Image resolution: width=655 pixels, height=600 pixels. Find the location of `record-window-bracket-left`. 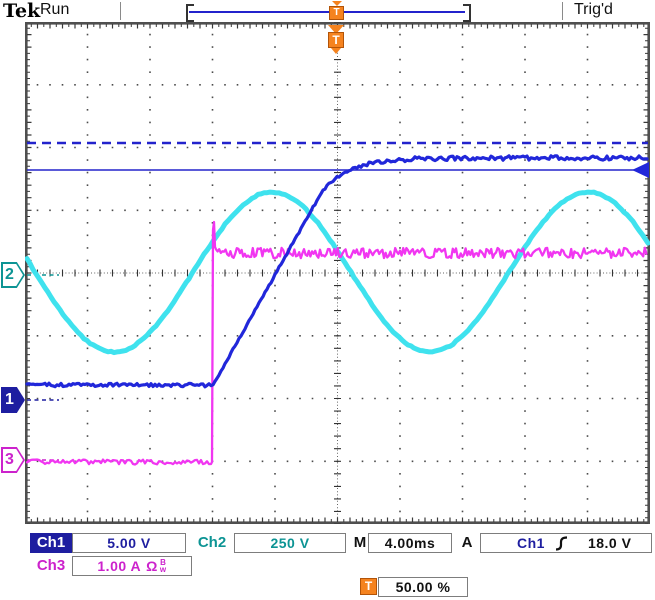

record-window-bracket-left is located at coordinates (190, 13).